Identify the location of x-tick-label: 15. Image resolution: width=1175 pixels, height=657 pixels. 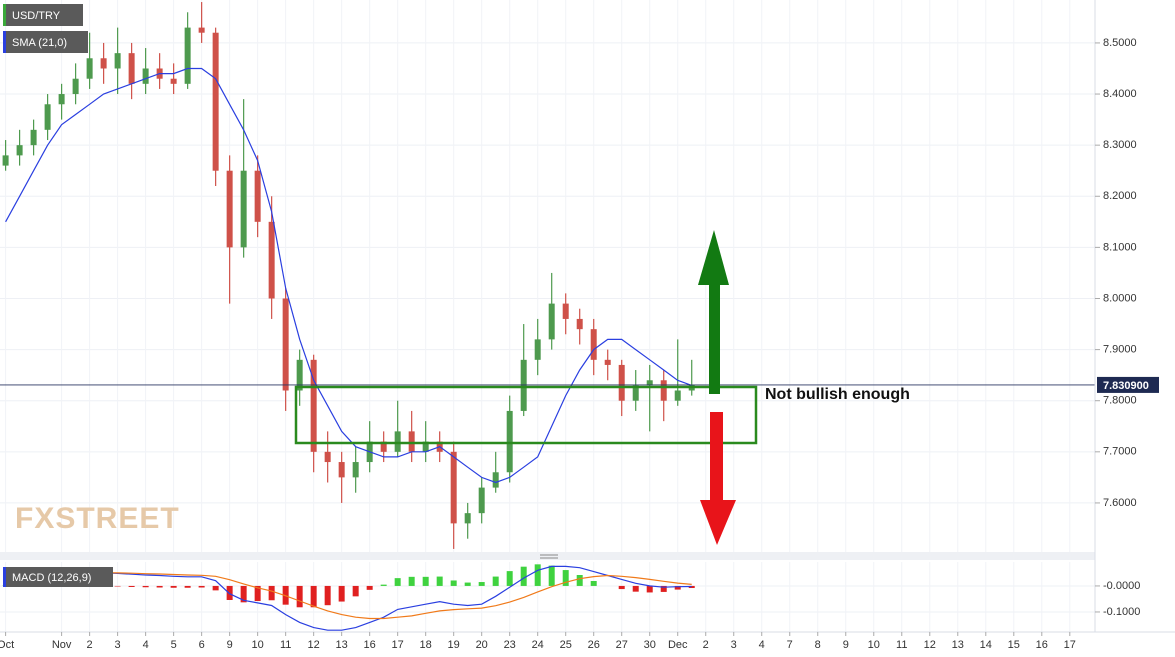
(1014, 645).